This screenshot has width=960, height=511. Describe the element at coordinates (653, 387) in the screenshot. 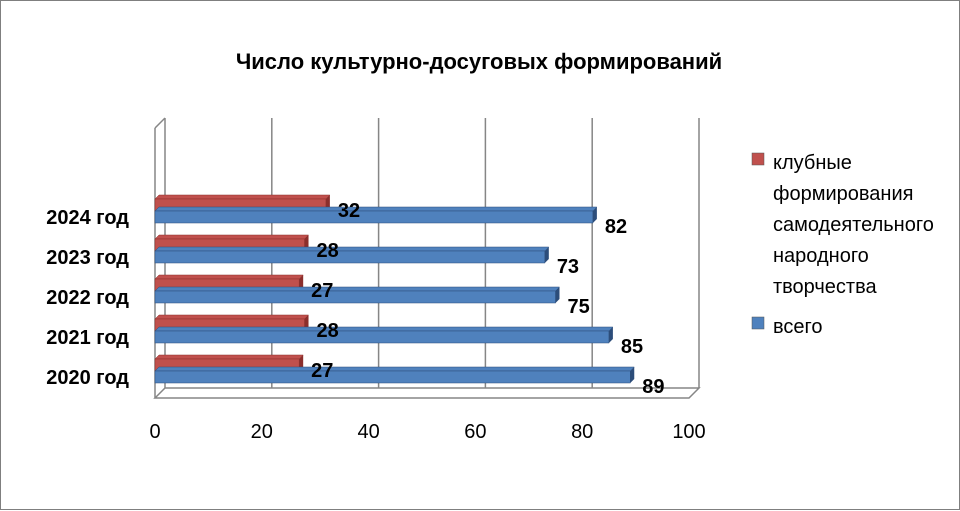

I see `data-label-total: 89` at that location.